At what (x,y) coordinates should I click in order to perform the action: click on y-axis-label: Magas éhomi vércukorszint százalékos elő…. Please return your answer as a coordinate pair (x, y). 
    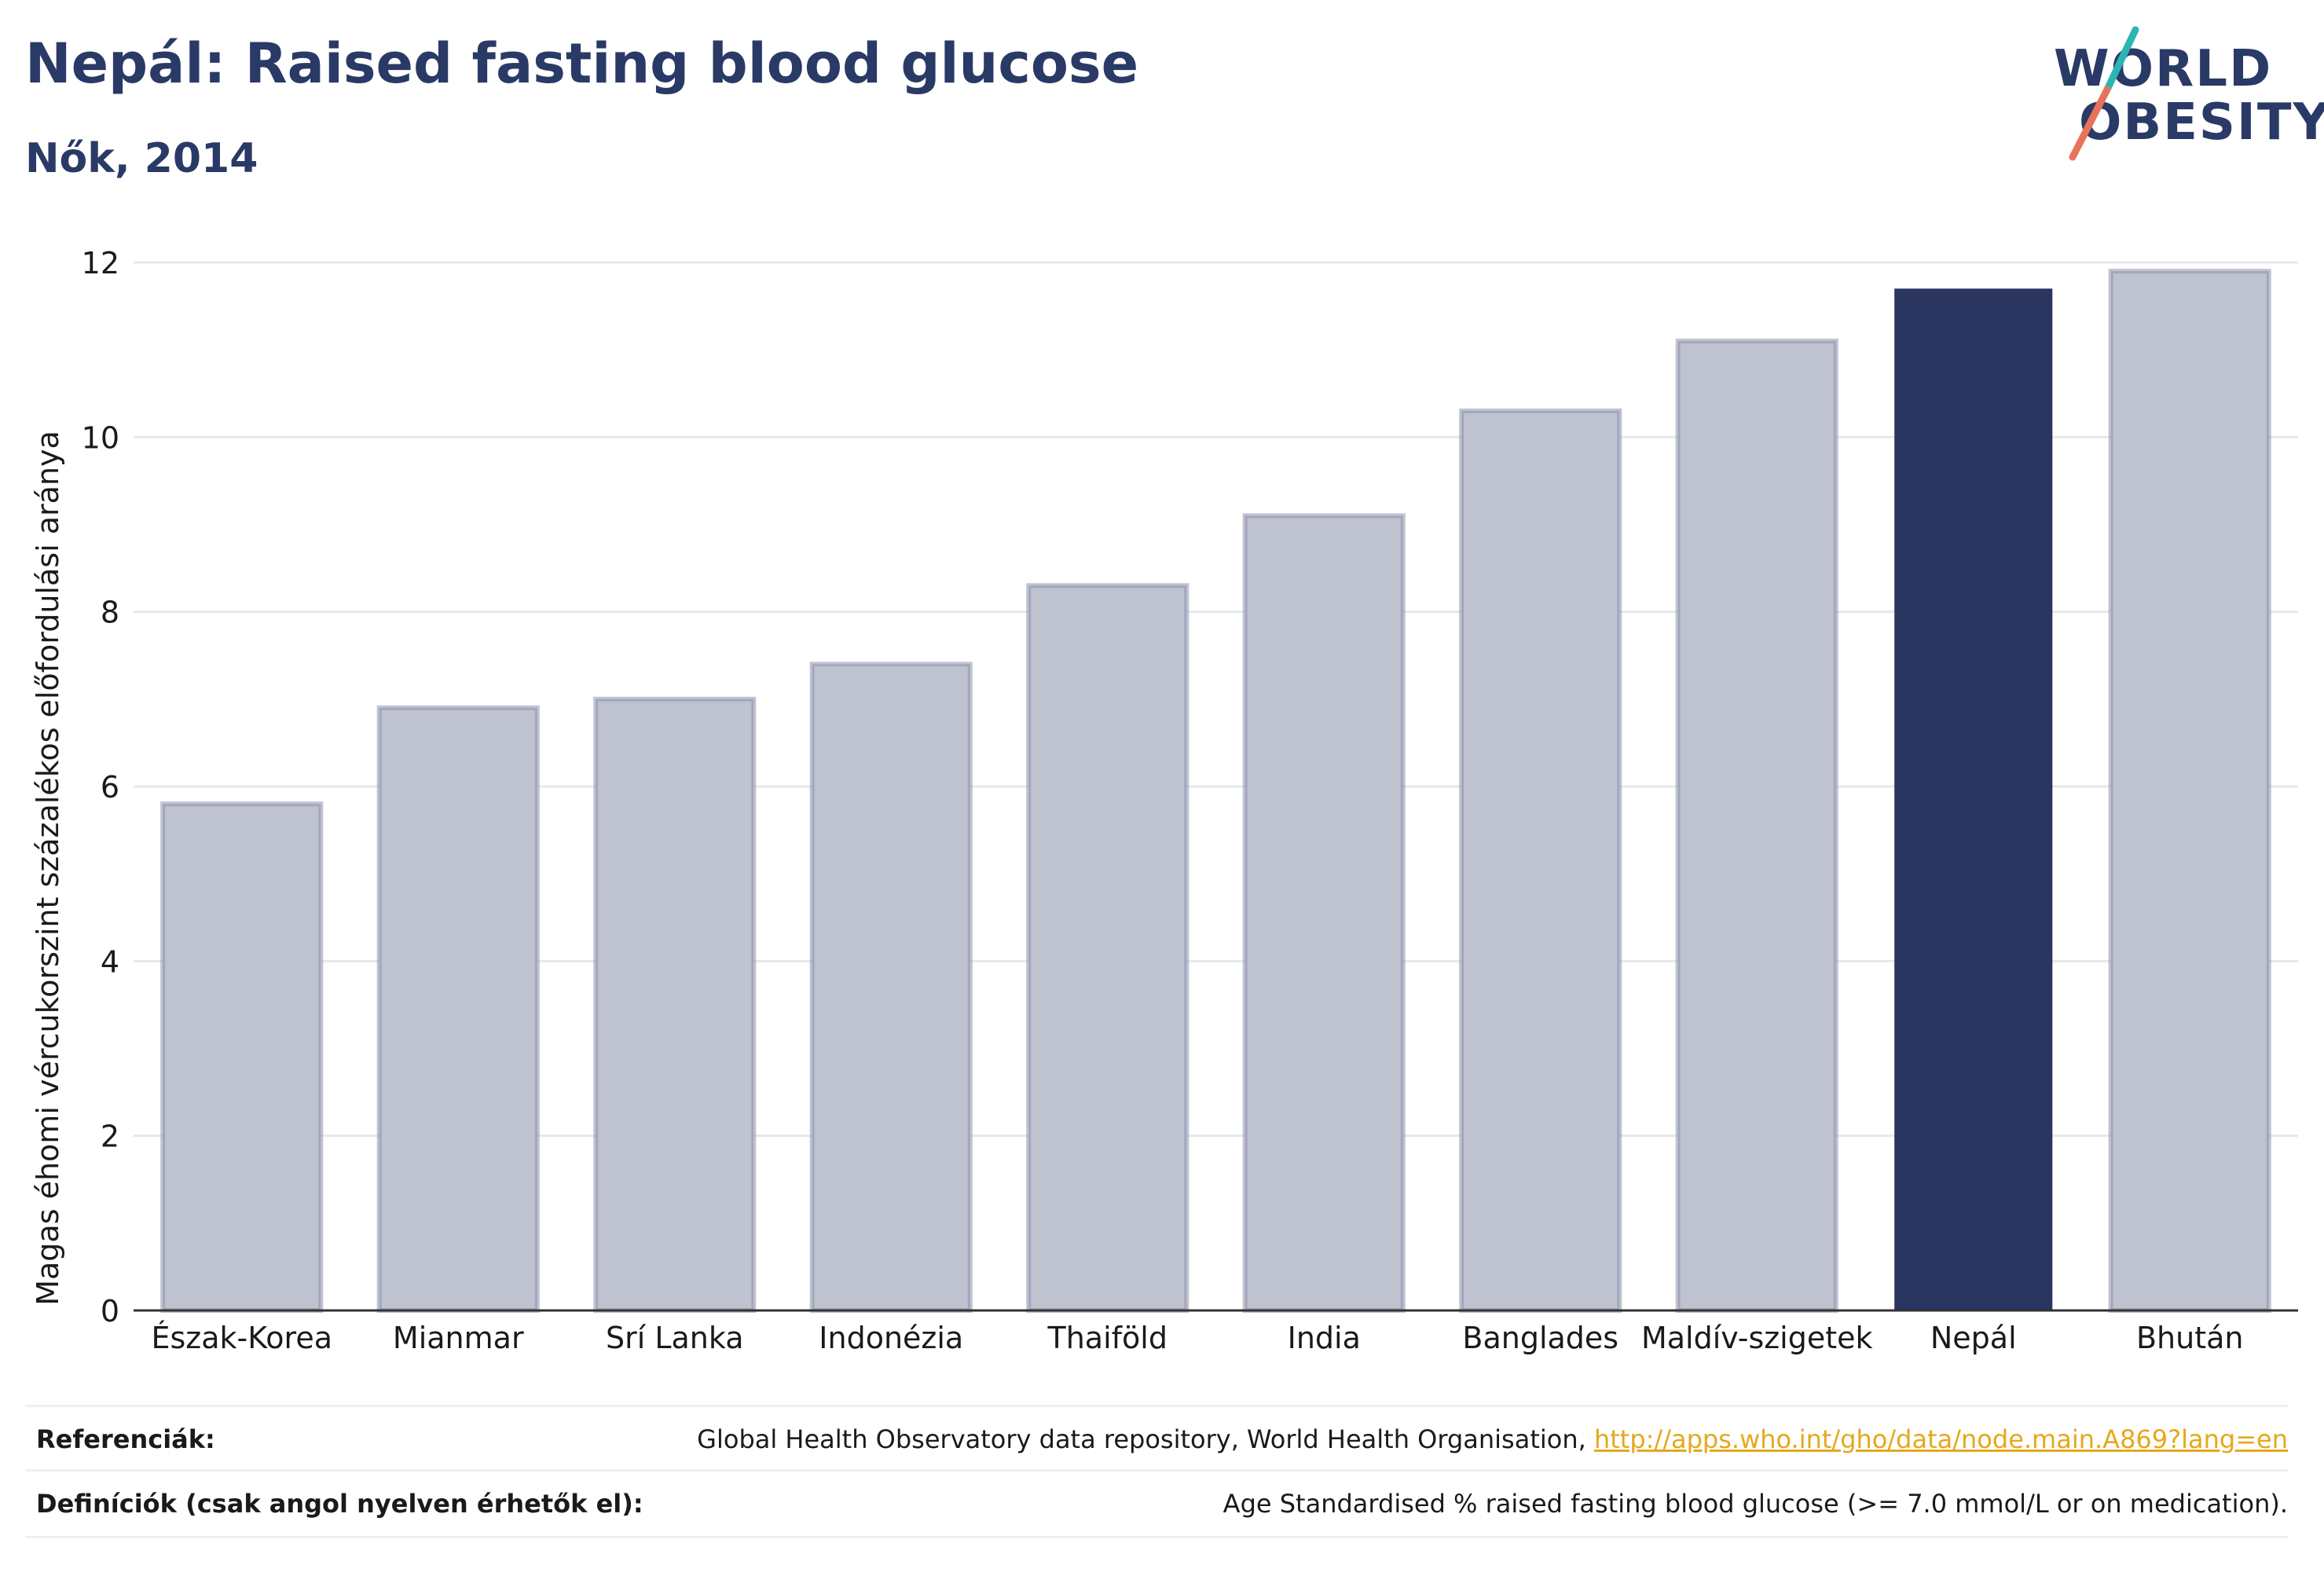
    Looking at the image, I should click on (48, 868).